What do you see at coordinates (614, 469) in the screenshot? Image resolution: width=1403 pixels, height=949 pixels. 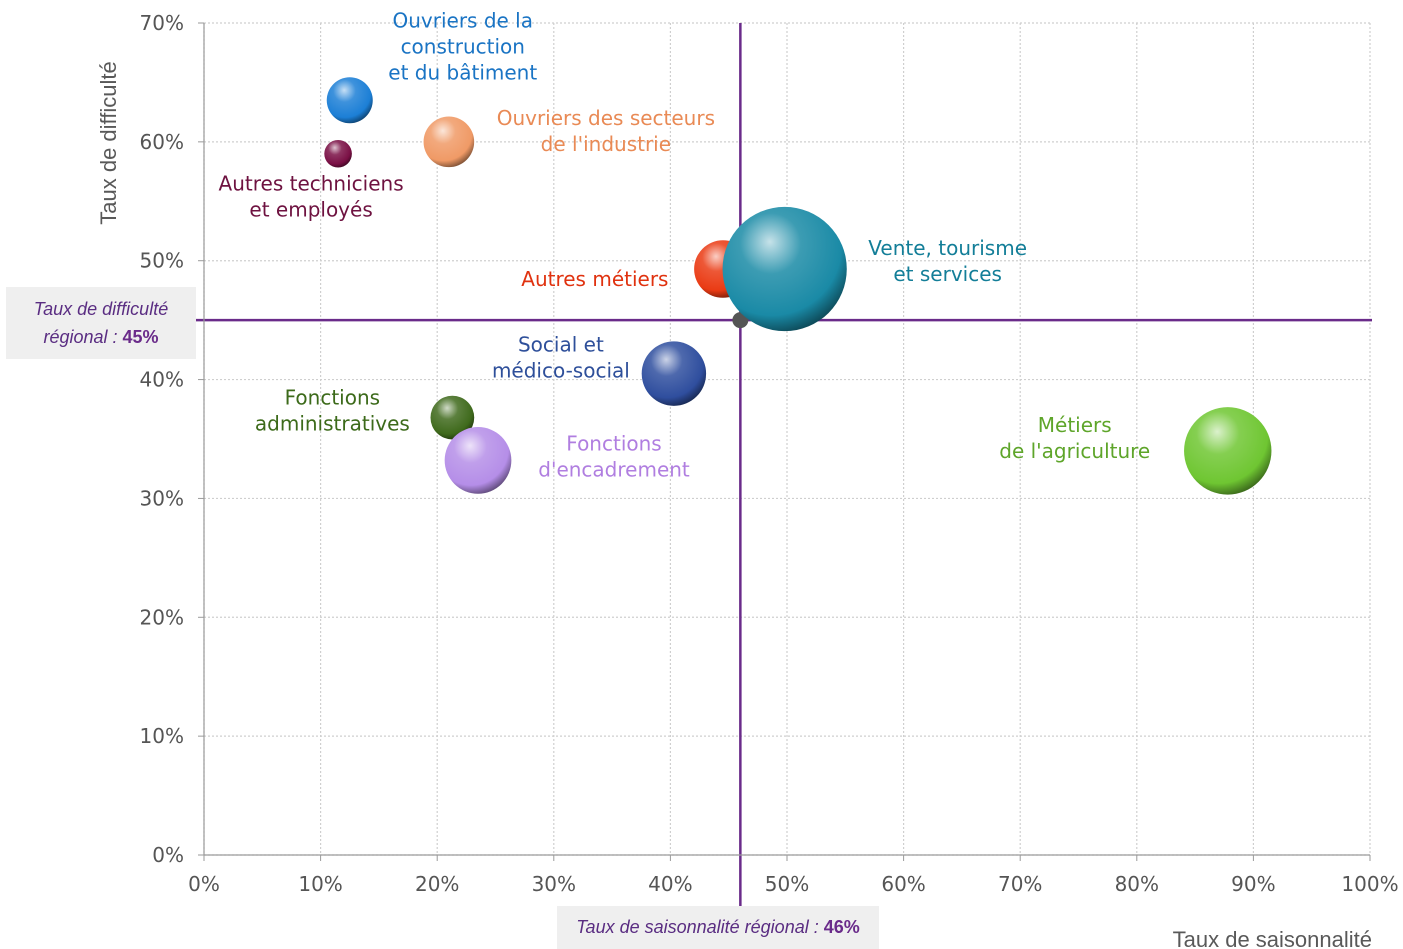 I see `bubble-label: d'encadrement` at bounding box center [614, 469].